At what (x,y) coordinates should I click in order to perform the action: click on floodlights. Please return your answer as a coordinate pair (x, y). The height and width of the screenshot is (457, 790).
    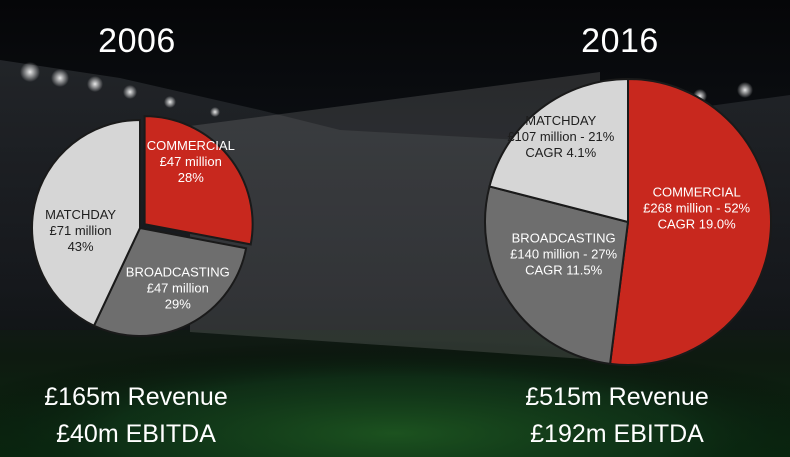
    Looking at the image, I should click on (386, 89).